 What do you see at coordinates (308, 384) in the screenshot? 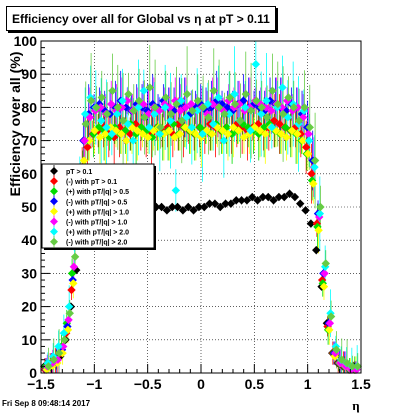
I see `x-tick-label: 1` at bounding box center [308, 384].